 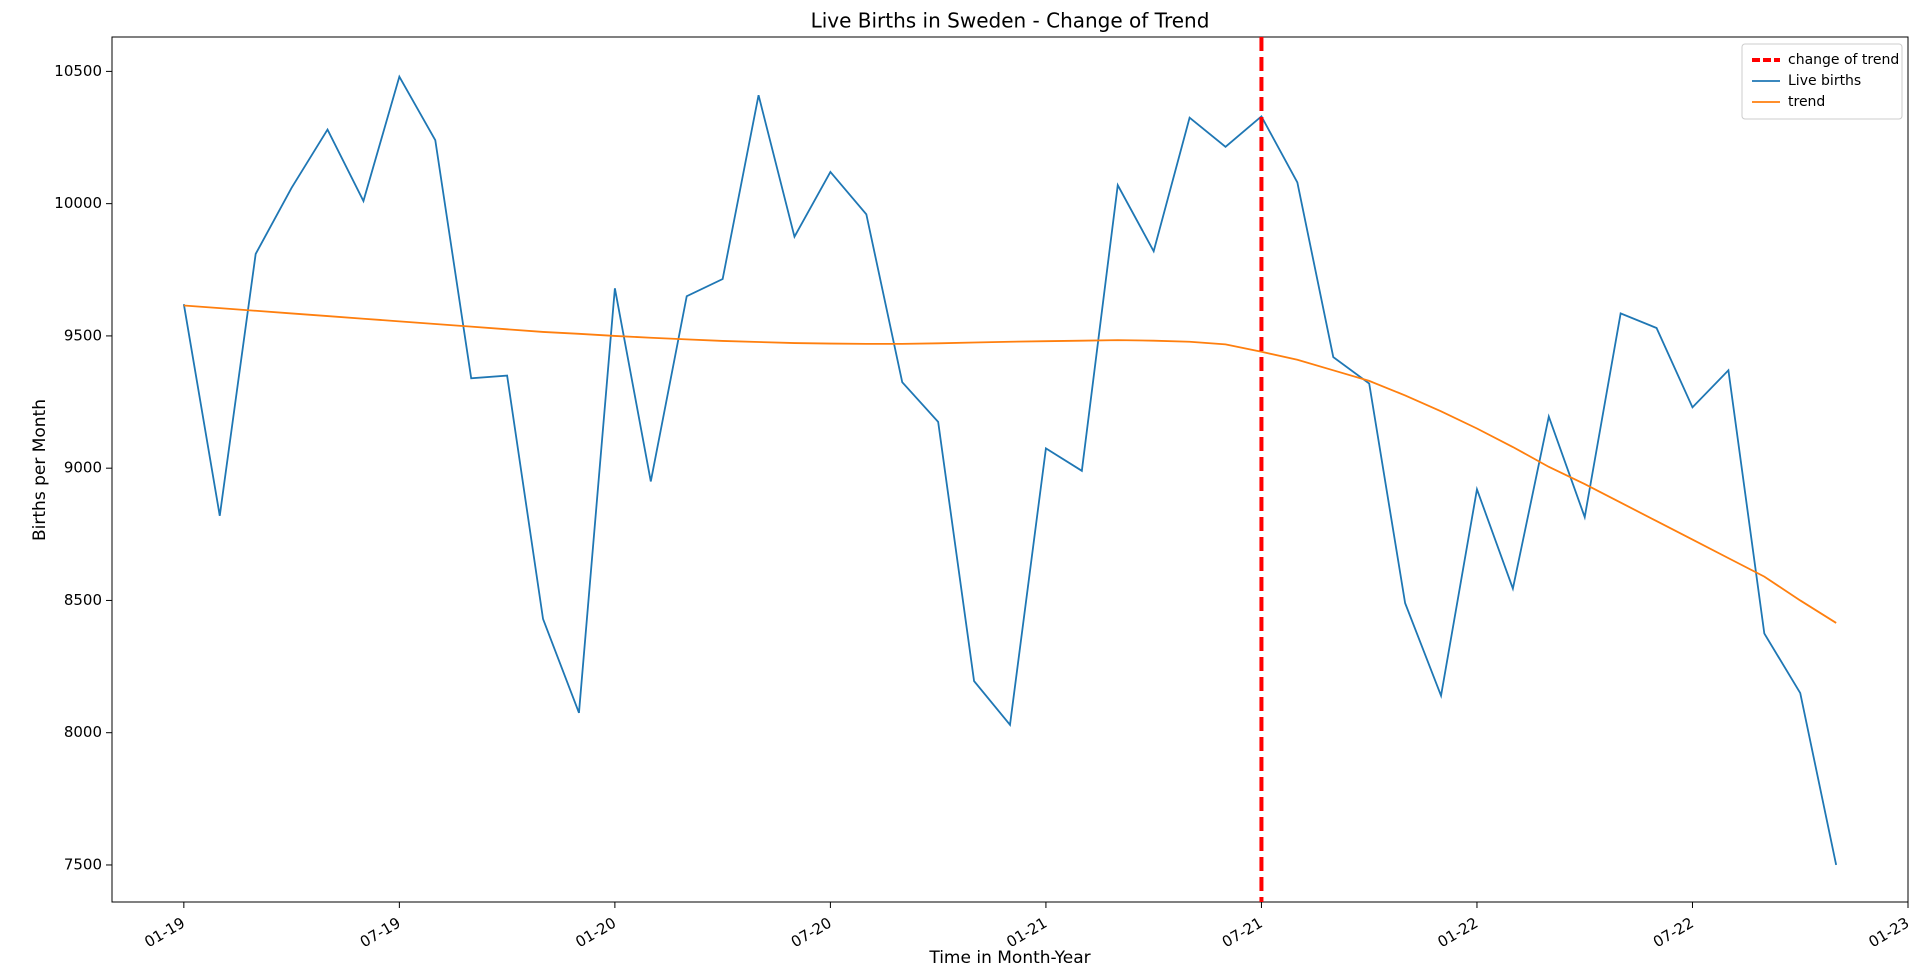 What do you see at coordinates (1457, 932) in the screenshot?
I see `x-tick-label: 01-22` at bounding box center [1457, 932].